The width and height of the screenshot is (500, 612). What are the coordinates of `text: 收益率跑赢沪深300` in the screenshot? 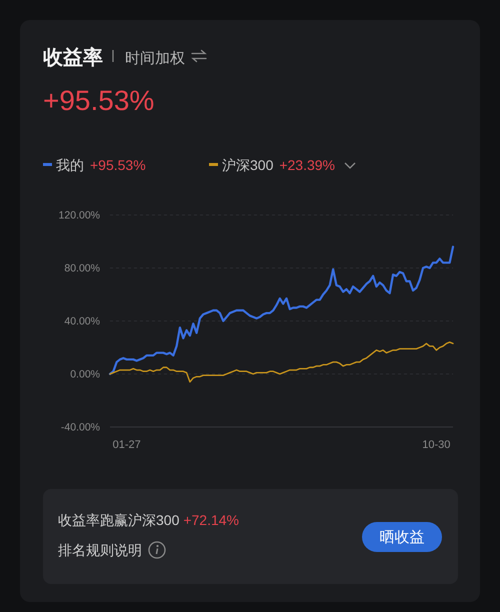 It's located at (119, 520).